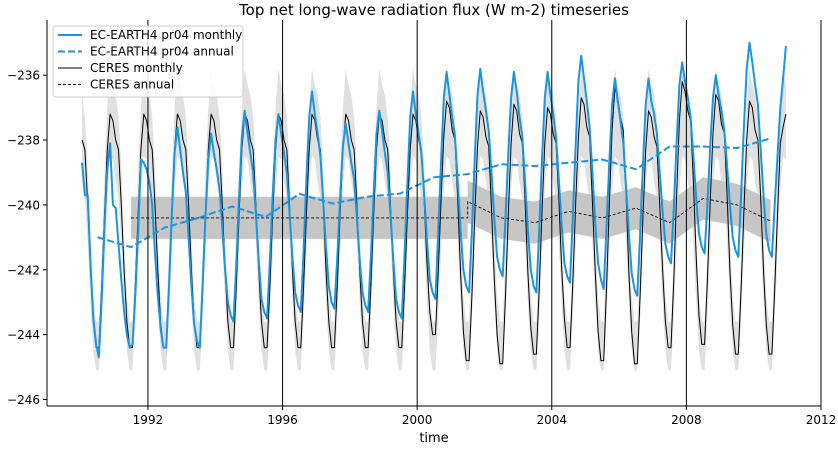 This screenshot has width=838, height=450. Describe the element at coordinates (417, 420) in the screenshot. I see `x-tick-label: 2000` at that location.